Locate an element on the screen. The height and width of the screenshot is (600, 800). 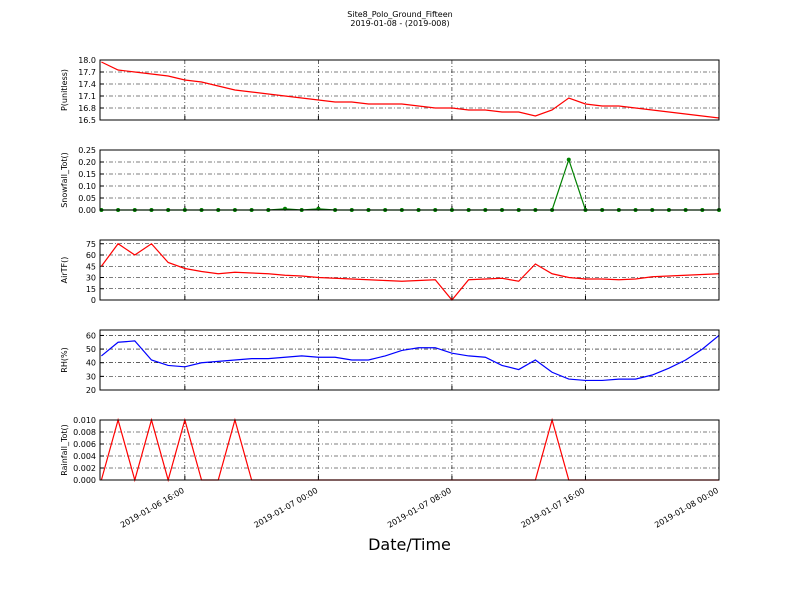
y-tick-label: 0.002 is located at coordinates (84, 468).